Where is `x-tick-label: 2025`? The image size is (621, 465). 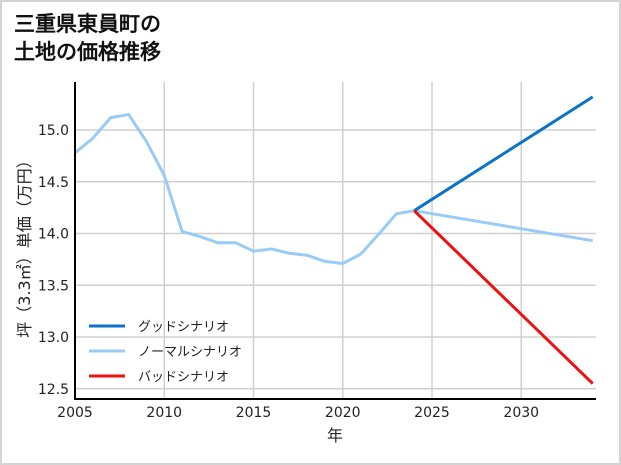
x-tick-label: 2025 is located at coordinates (432, 413).